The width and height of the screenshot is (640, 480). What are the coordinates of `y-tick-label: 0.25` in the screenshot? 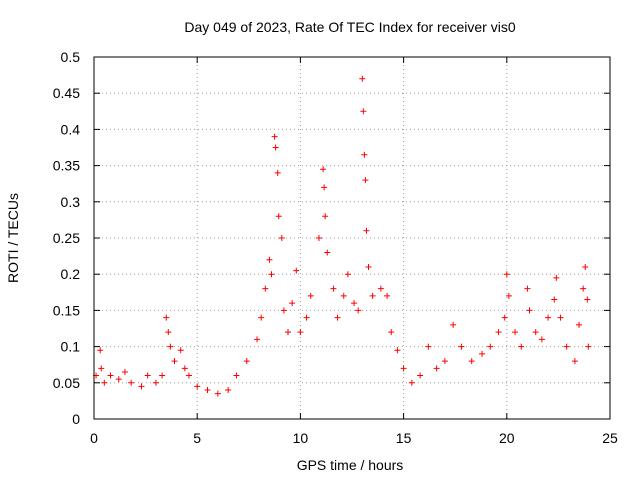 It's located at (66, 238).